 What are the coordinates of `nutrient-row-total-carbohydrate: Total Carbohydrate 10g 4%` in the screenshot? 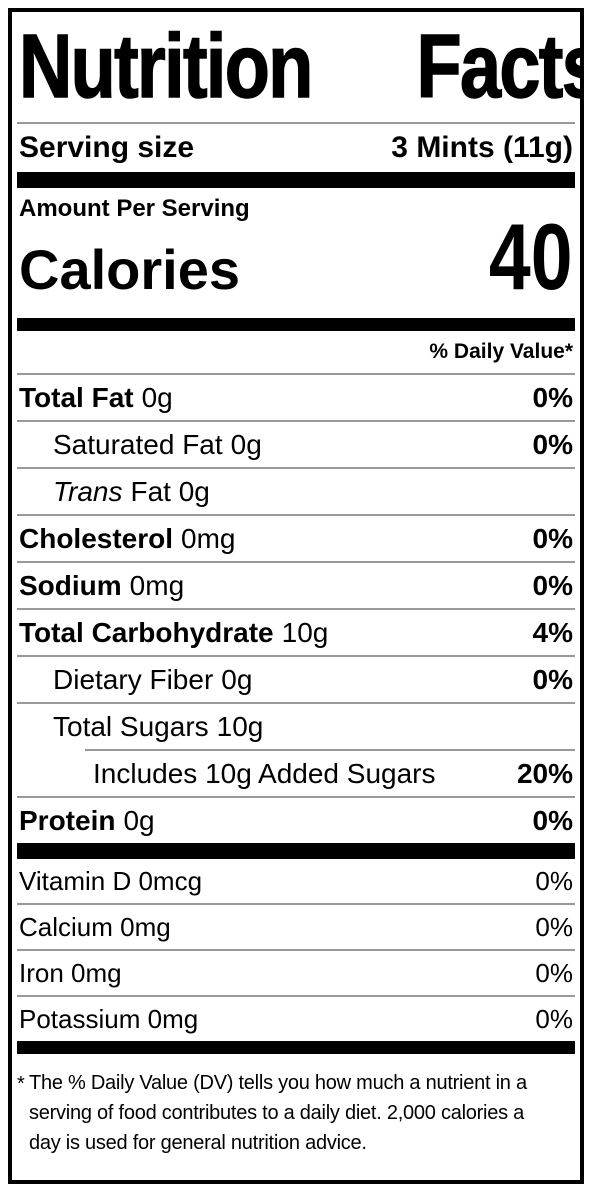 It's located at (296, 632).